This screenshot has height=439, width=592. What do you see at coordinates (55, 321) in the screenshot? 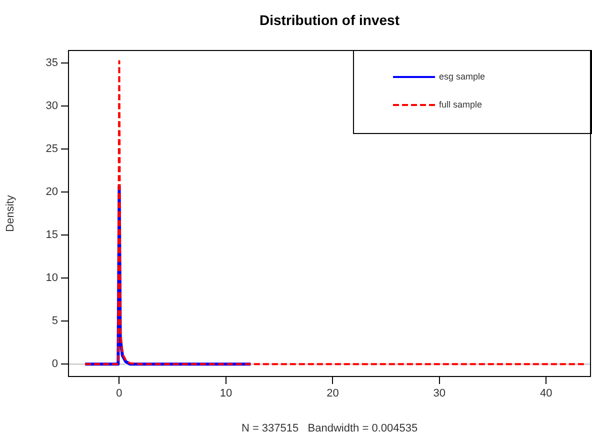
I see `y-tick-label: 5` at bounding box center [55, 321].